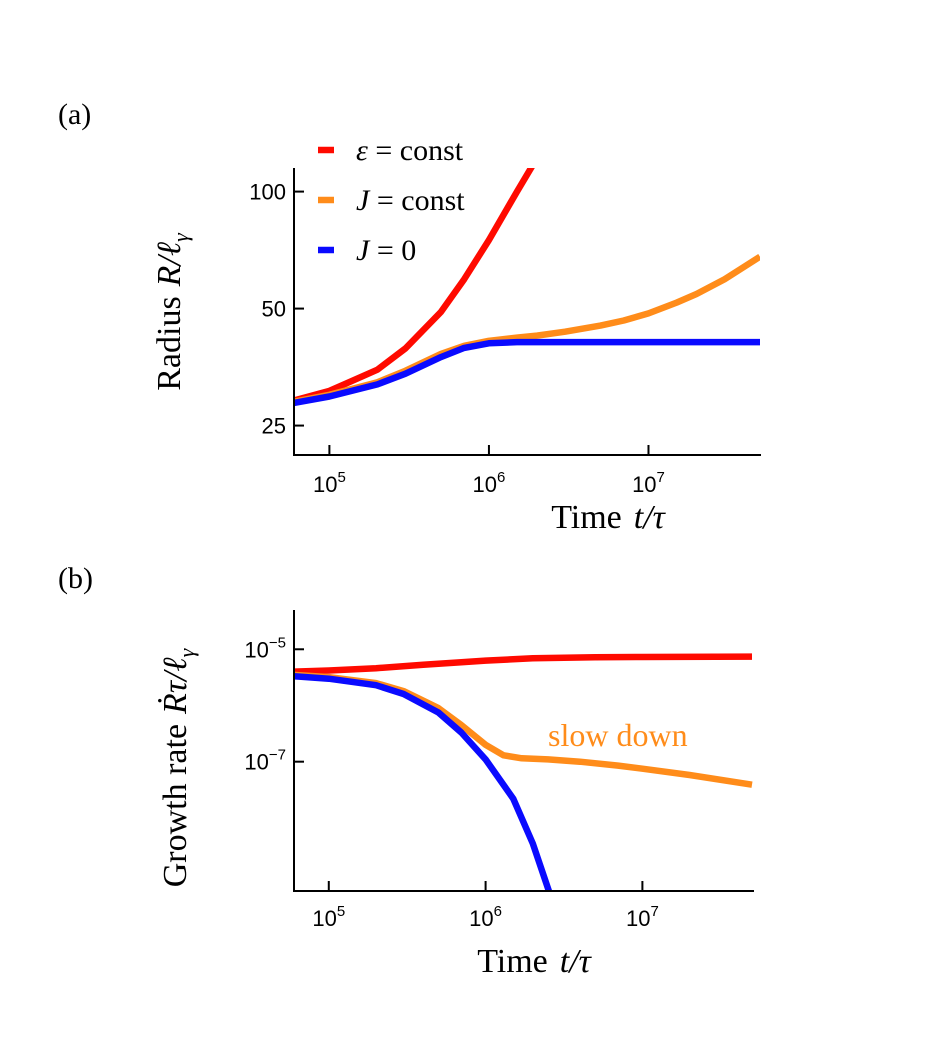  I want to click on panel-a-y-axis-label-sub: γ, so click(180, 237).